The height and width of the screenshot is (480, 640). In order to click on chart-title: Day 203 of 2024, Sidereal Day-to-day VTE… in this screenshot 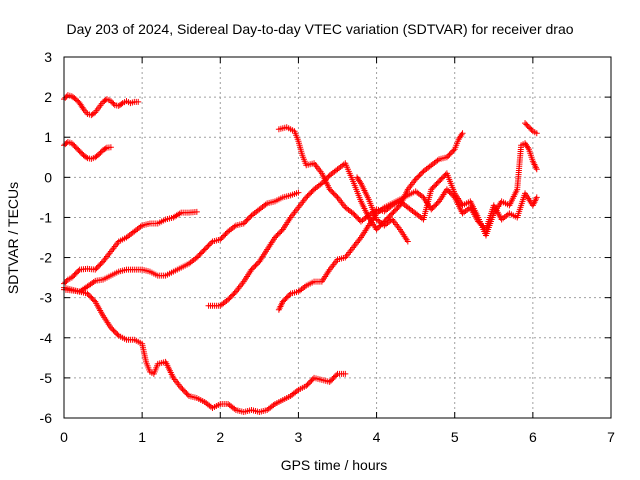, I will do `click(319, 29)`.